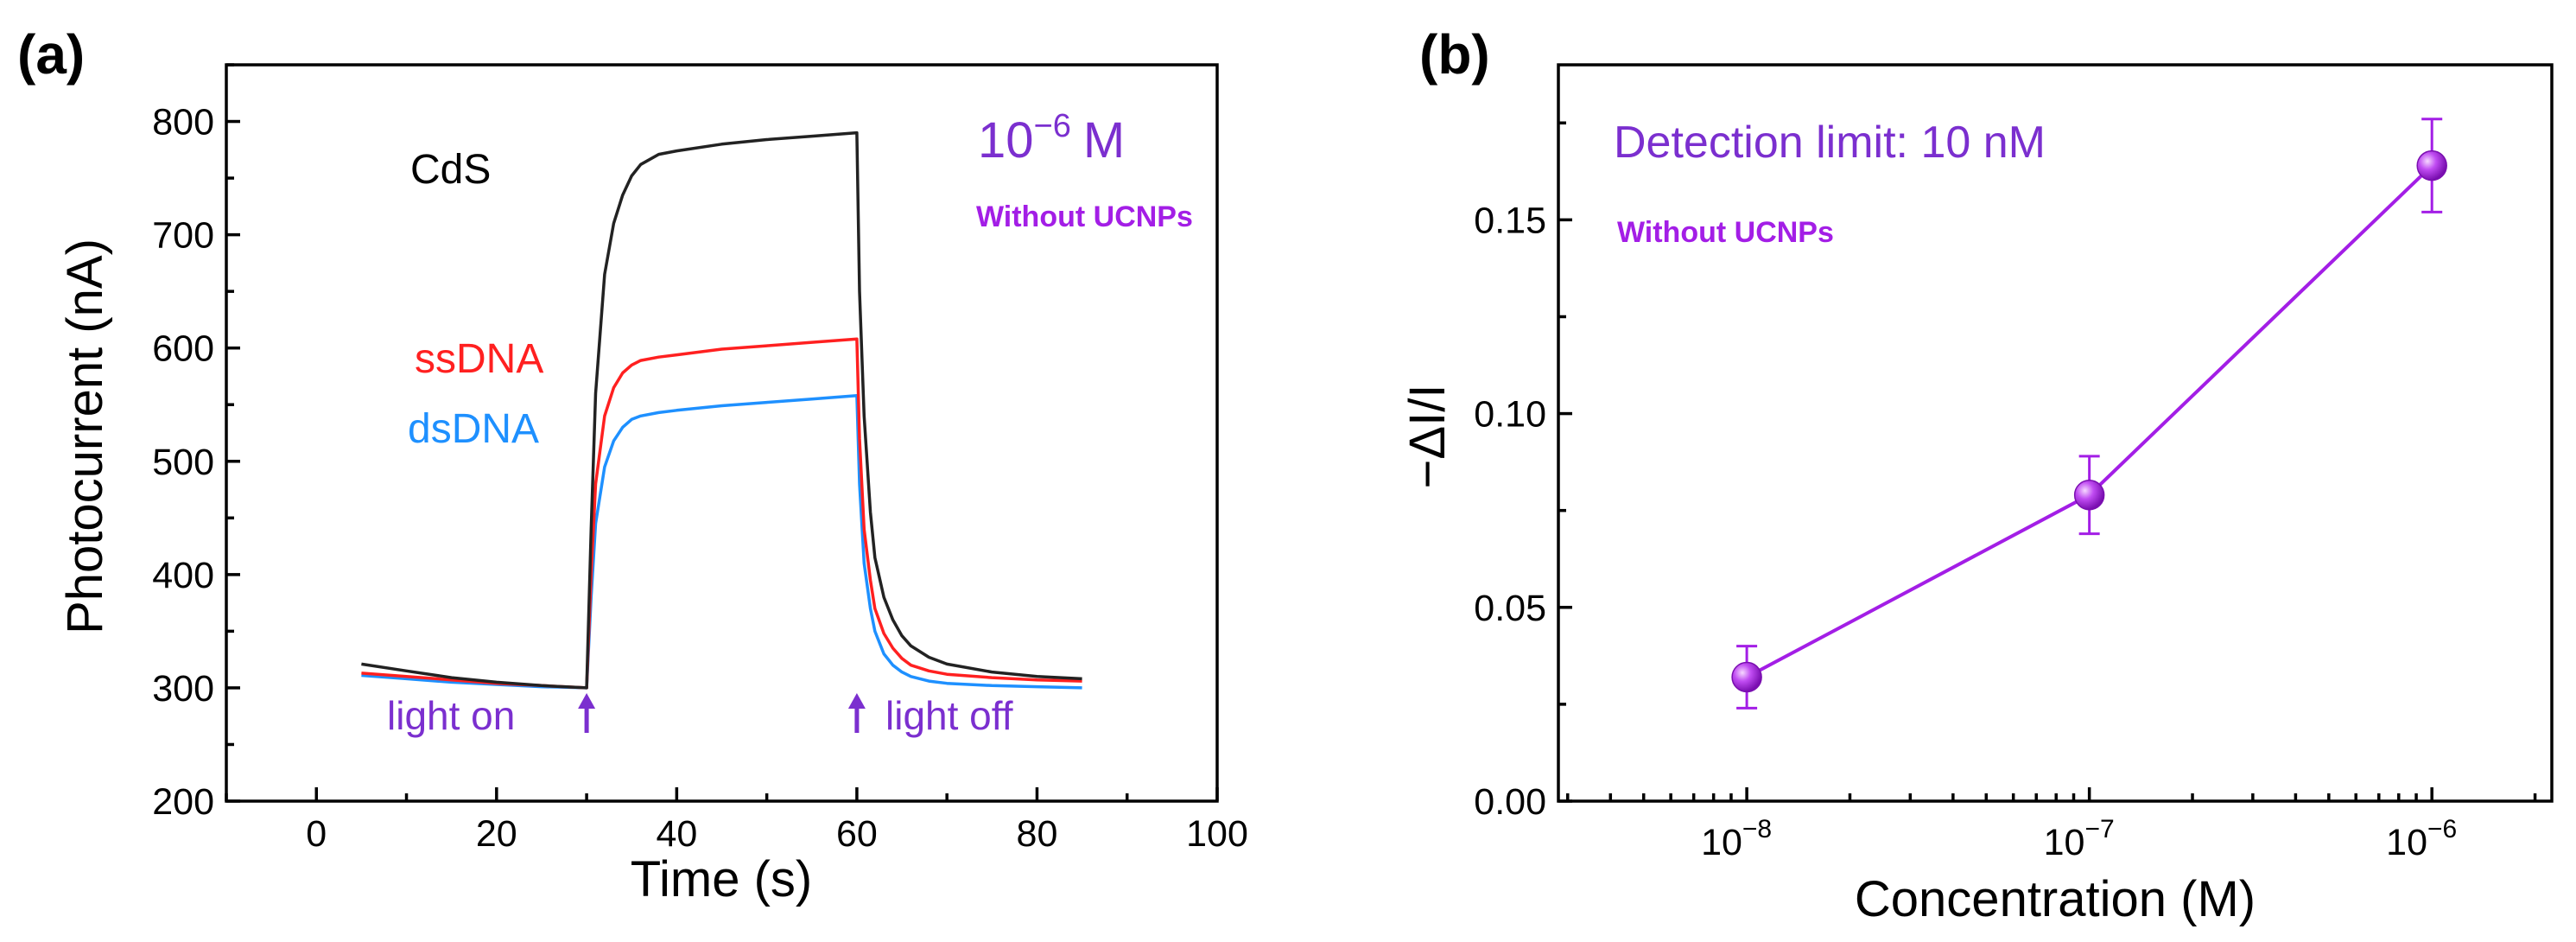 The image size is (2576, 942). Describe the element at coordinates (1006, 140) in the screenshot. I see `concentration-base: 10` at that location.